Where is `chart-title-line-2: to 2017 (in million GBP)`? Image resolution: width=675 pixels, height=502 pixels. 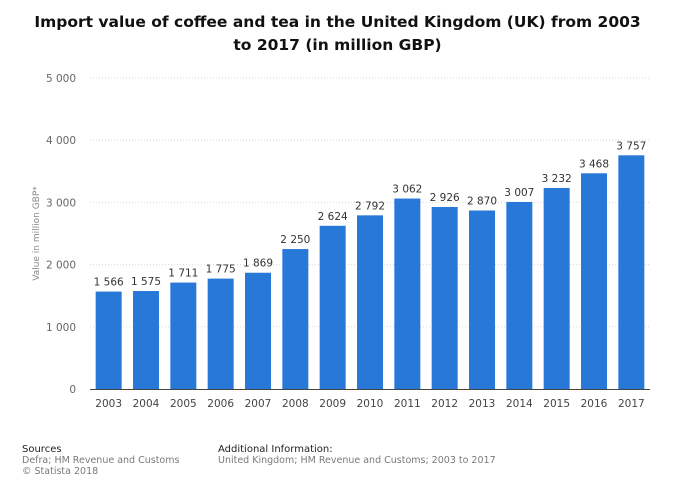 chart-title-line-2: to 2017 (in million GBP) is located at coordinates (337, 45).